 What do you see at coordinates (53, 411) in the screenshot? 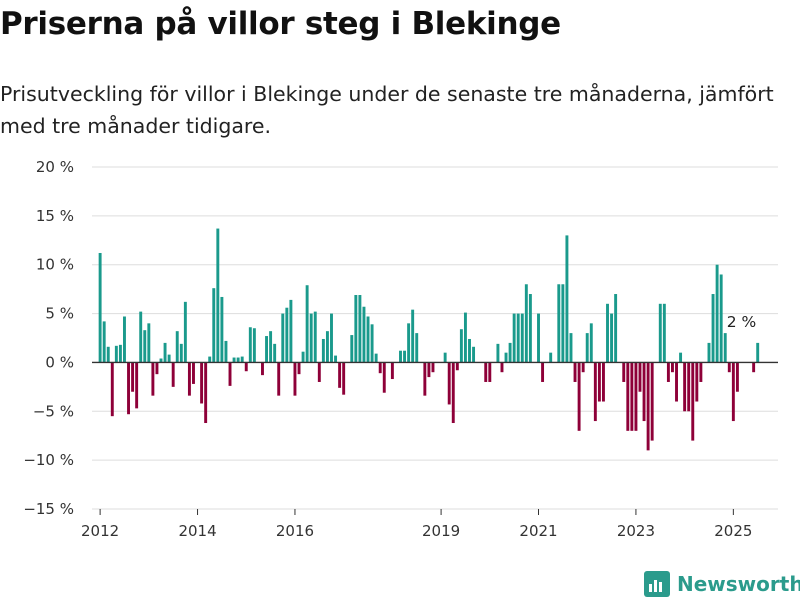
I see `y-tick-label: −5 %` at bounding box center [53, 411].